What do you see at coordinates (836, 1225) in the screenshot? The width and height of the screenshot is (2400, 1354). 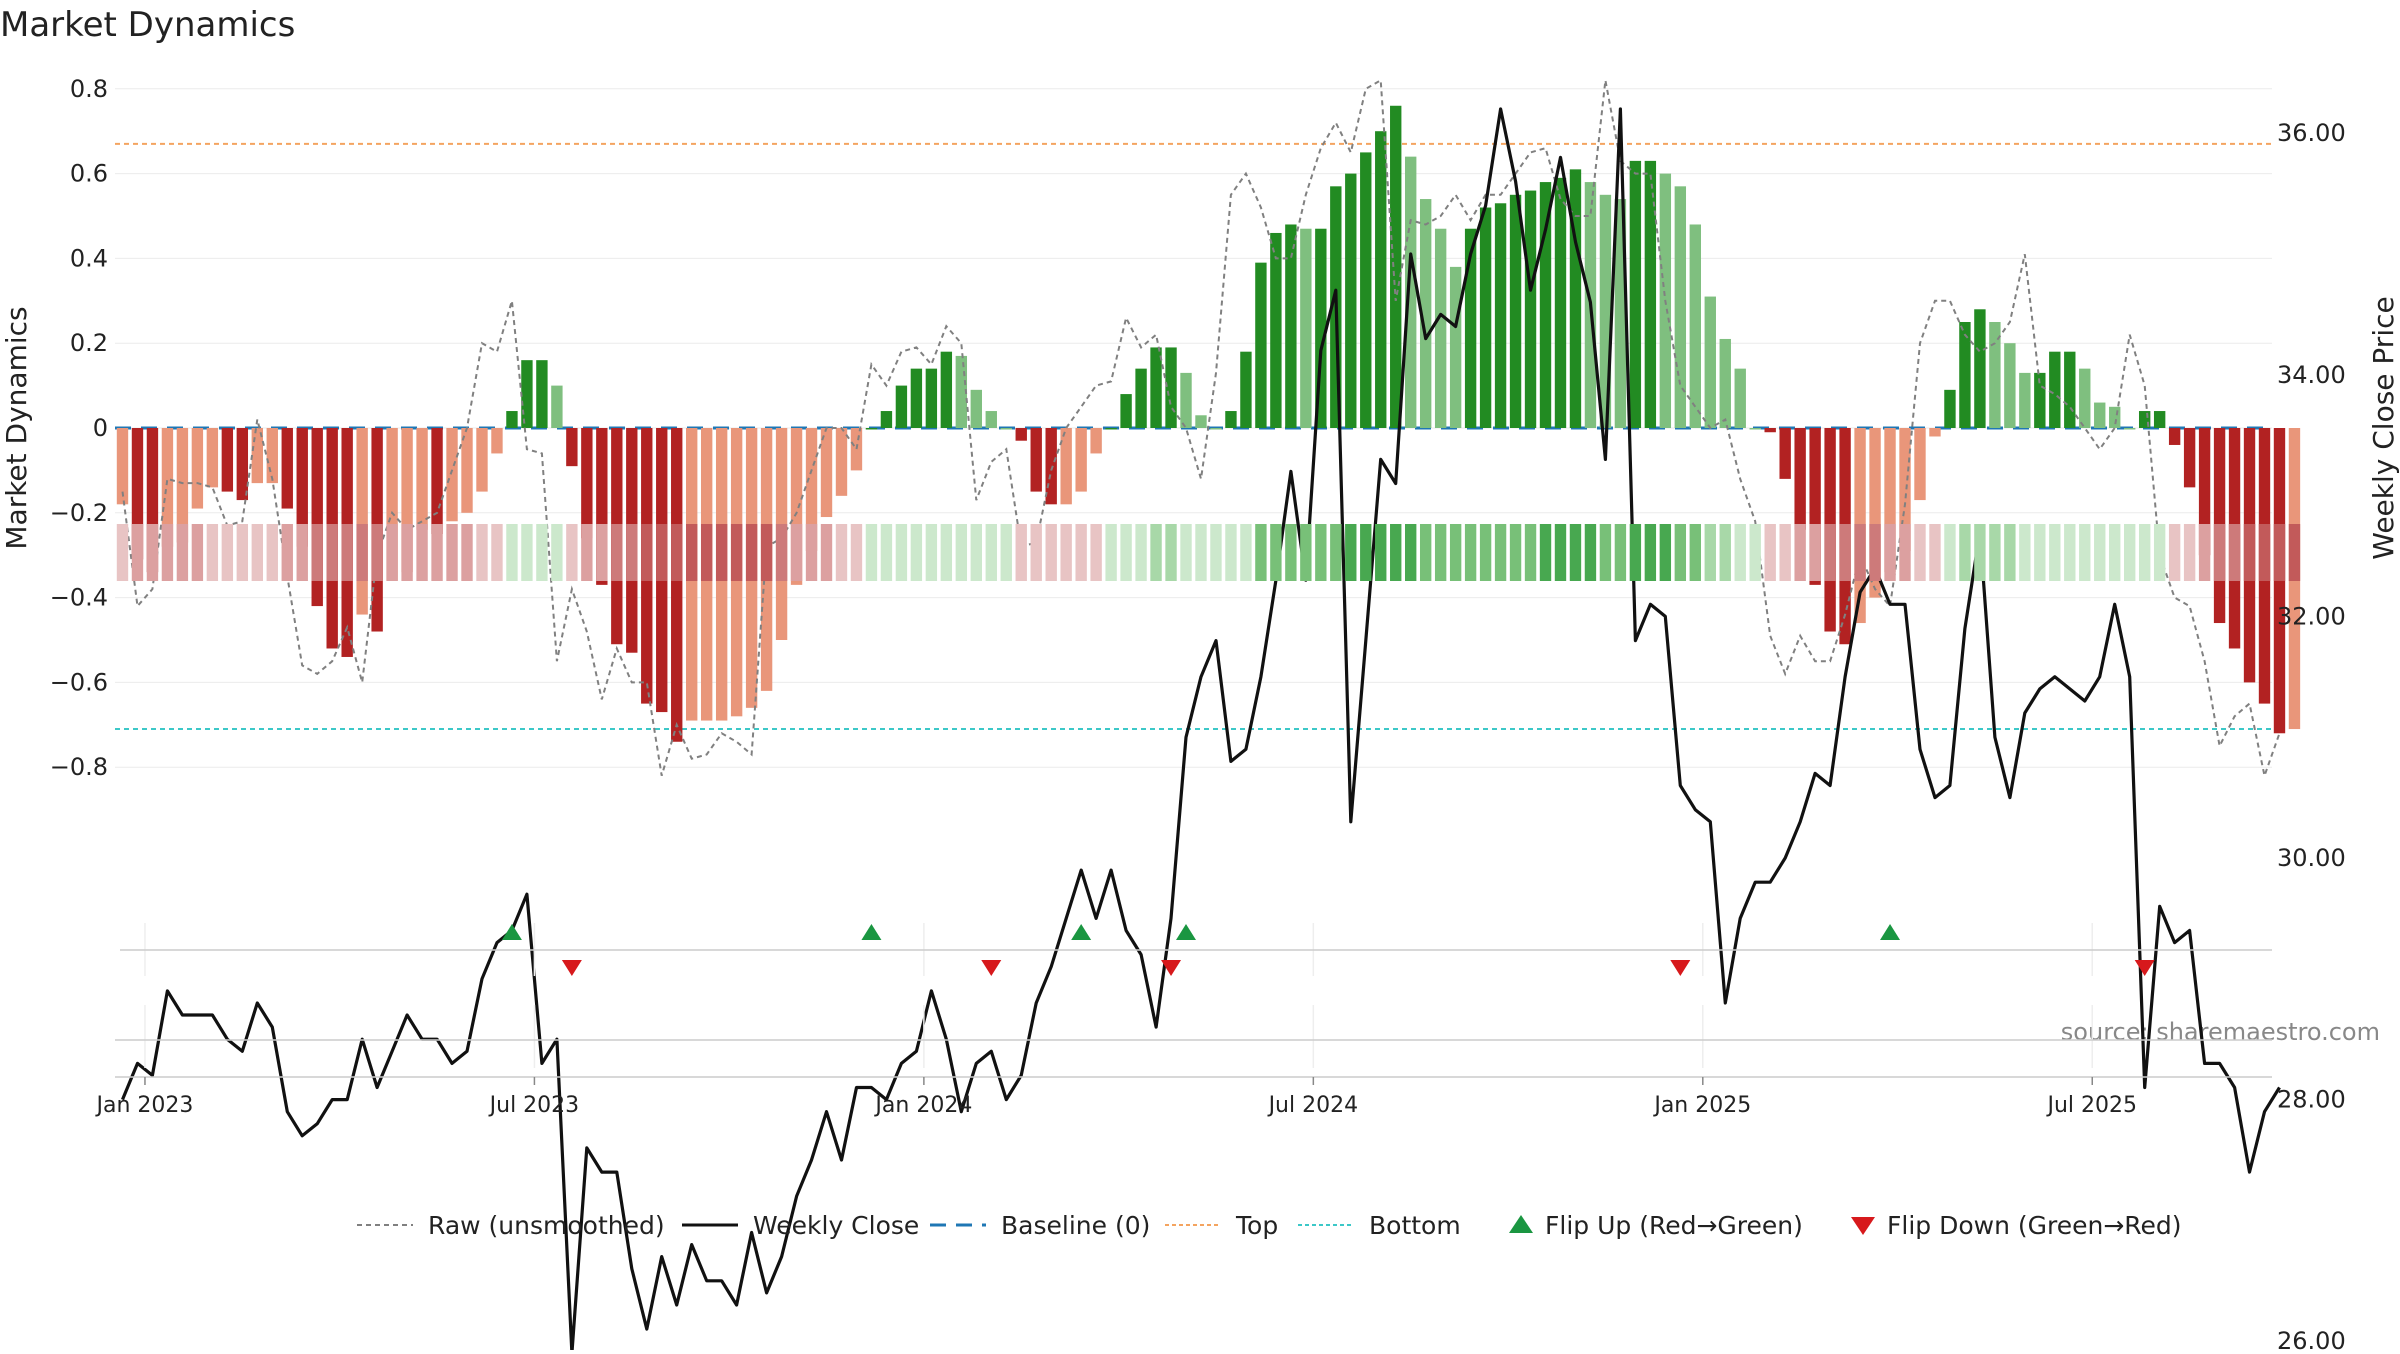 I see `legend-label: Weekly Close` at bounding box center [836, 1225].